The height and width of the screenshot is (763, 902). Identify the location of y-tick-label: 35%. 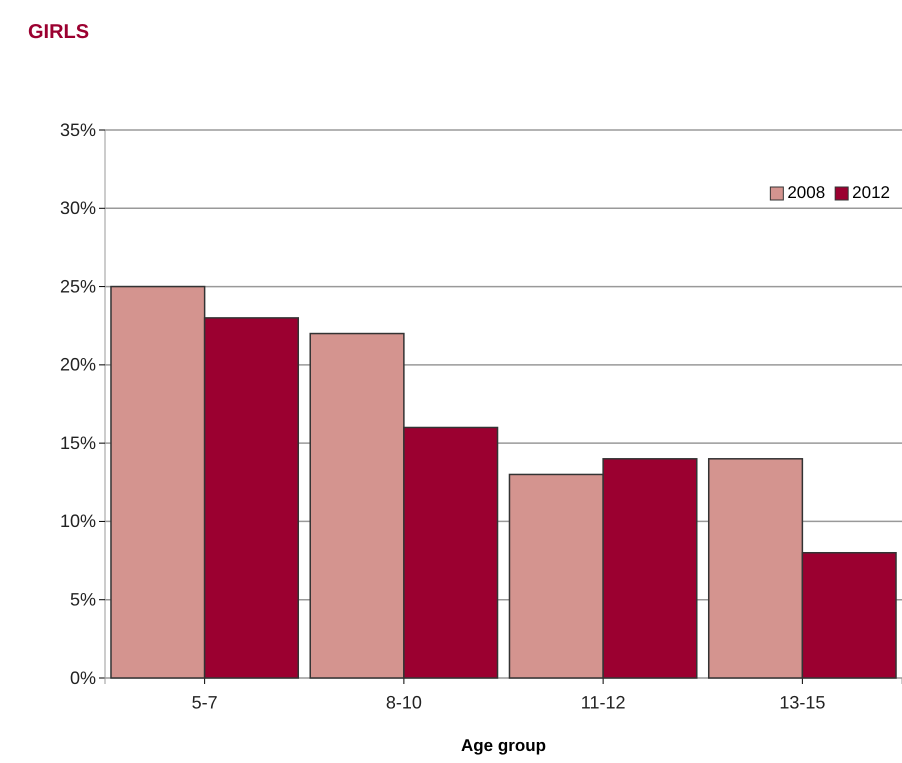
(78, 130).